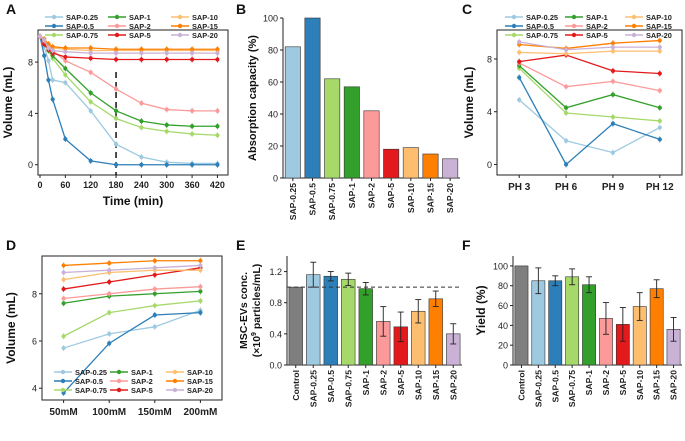 This screenshot has height=441, width=685. Describe the element at coordinates (240, 245) in the screenshot. I see `panel-label-E: E` at that location.